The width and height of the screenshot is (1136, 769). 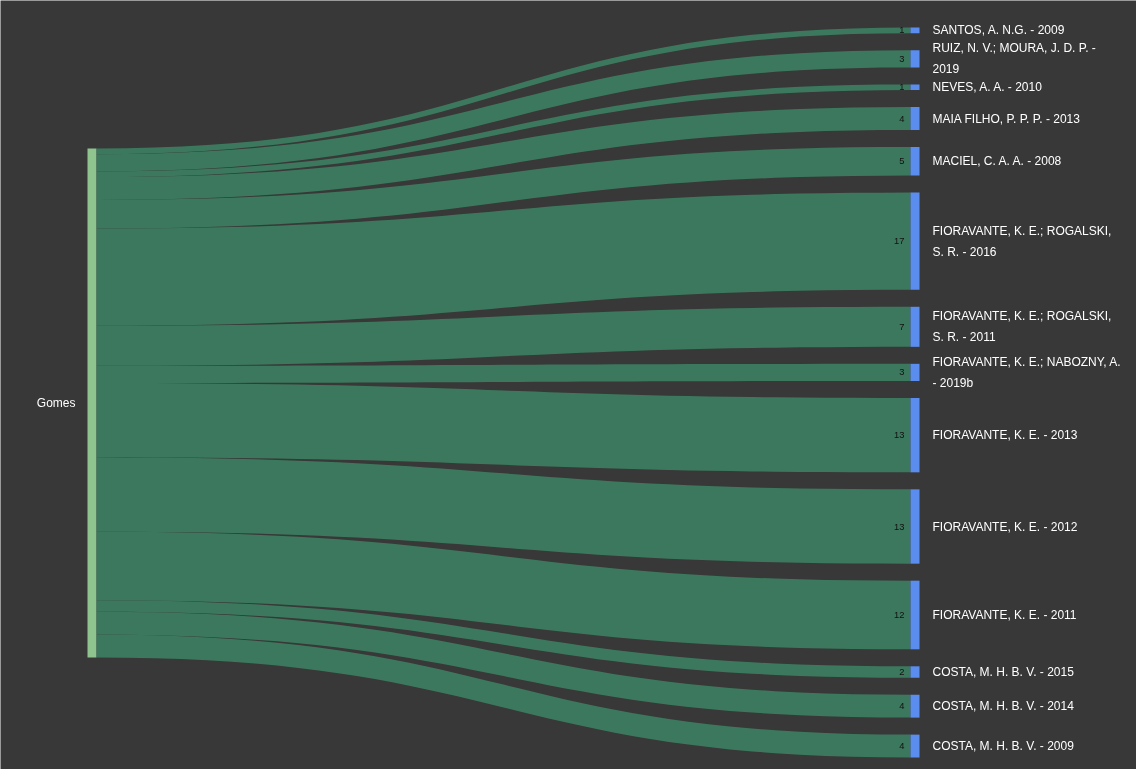 What do you see at coordinates (902, 161) in the screenshot?
I see `data-label: 5` at bounding box center [902, 161].